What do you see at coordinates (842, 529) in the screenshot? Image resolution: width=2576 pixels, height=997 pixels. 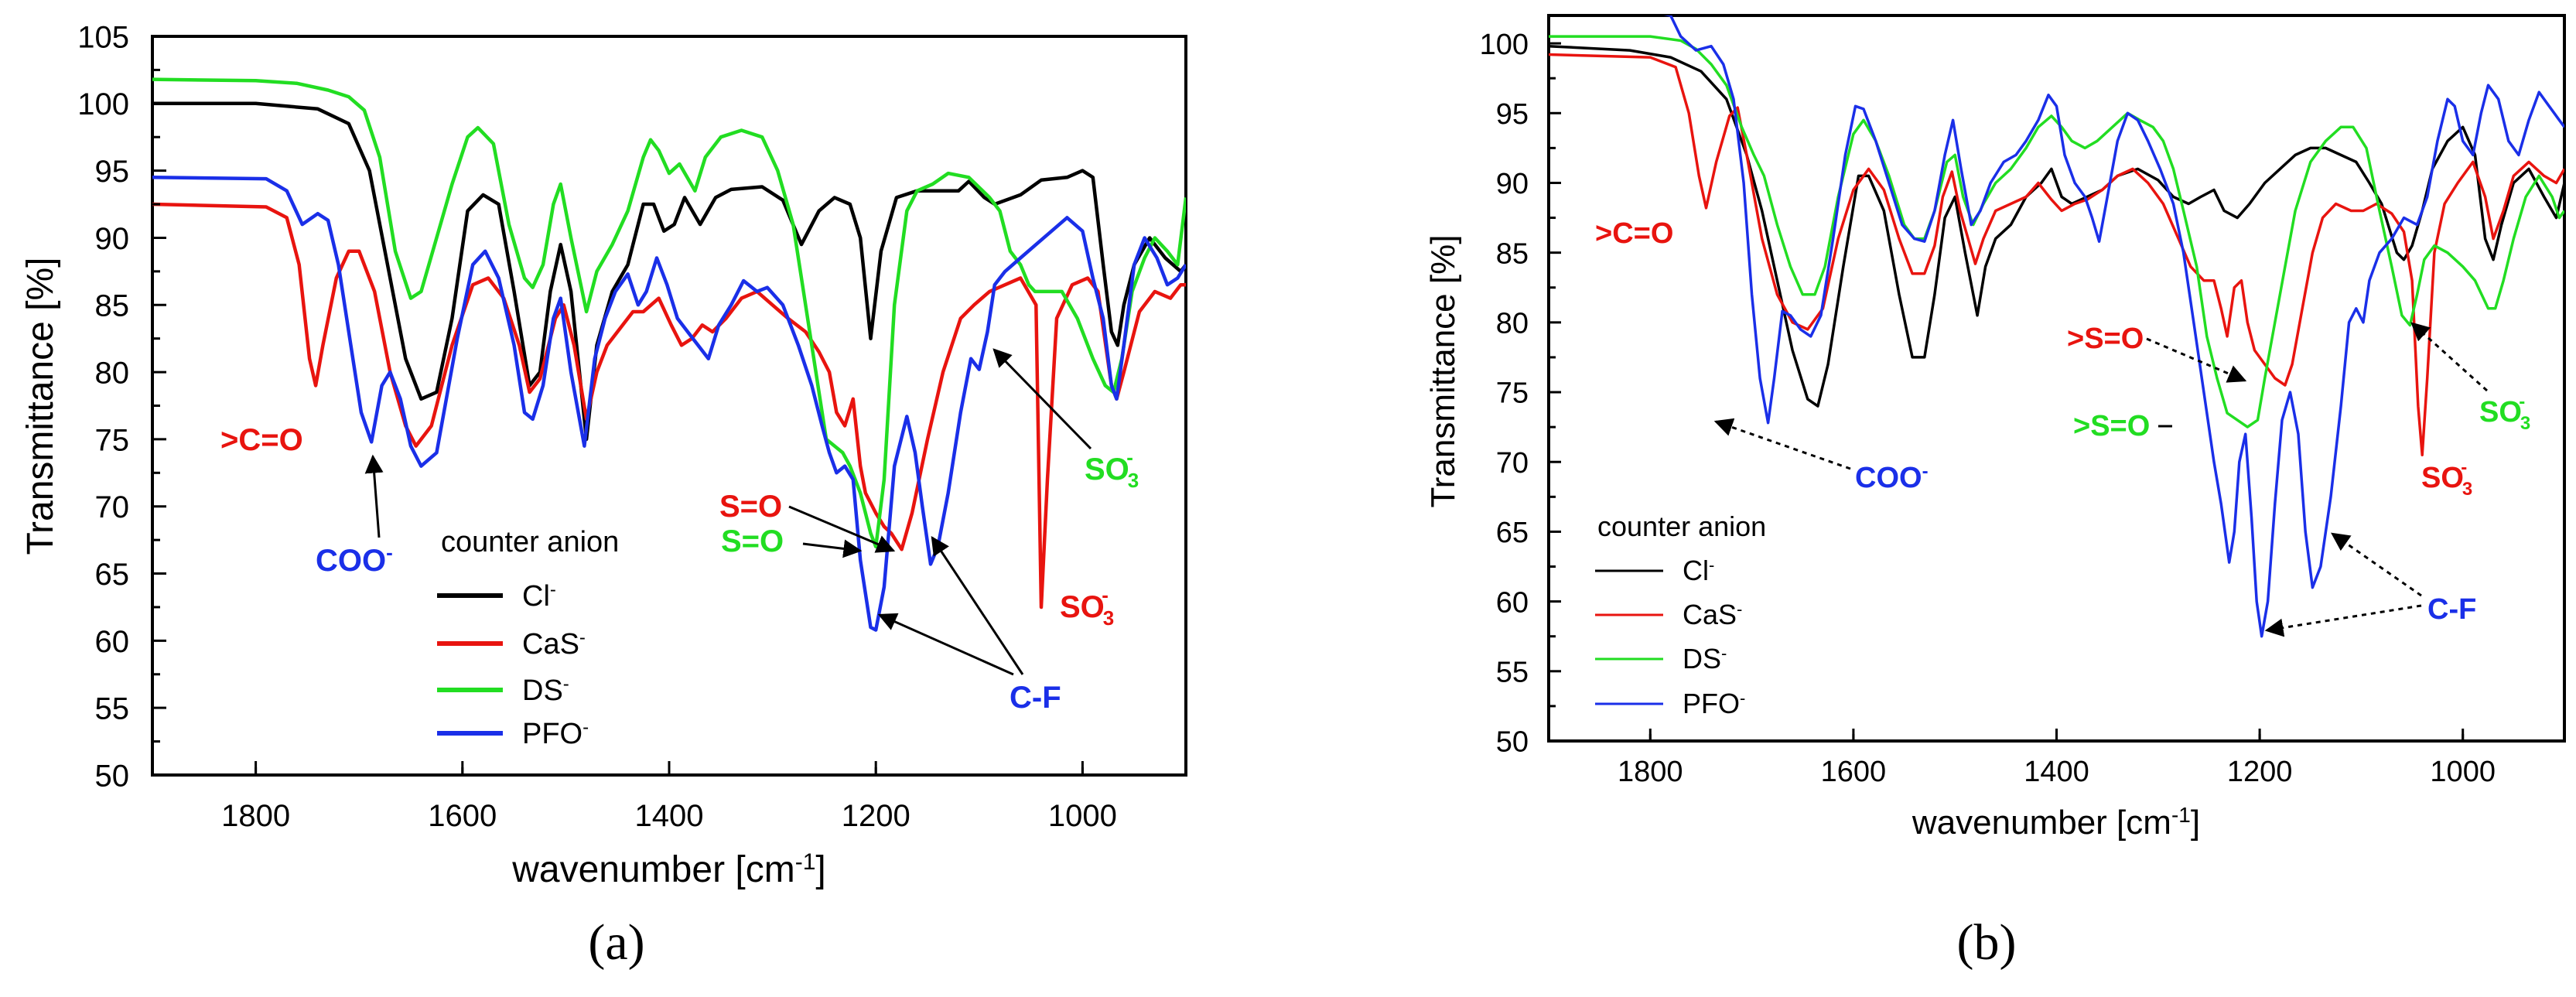 I see `arrow-s-o-red` at bounding box center [842, 529].